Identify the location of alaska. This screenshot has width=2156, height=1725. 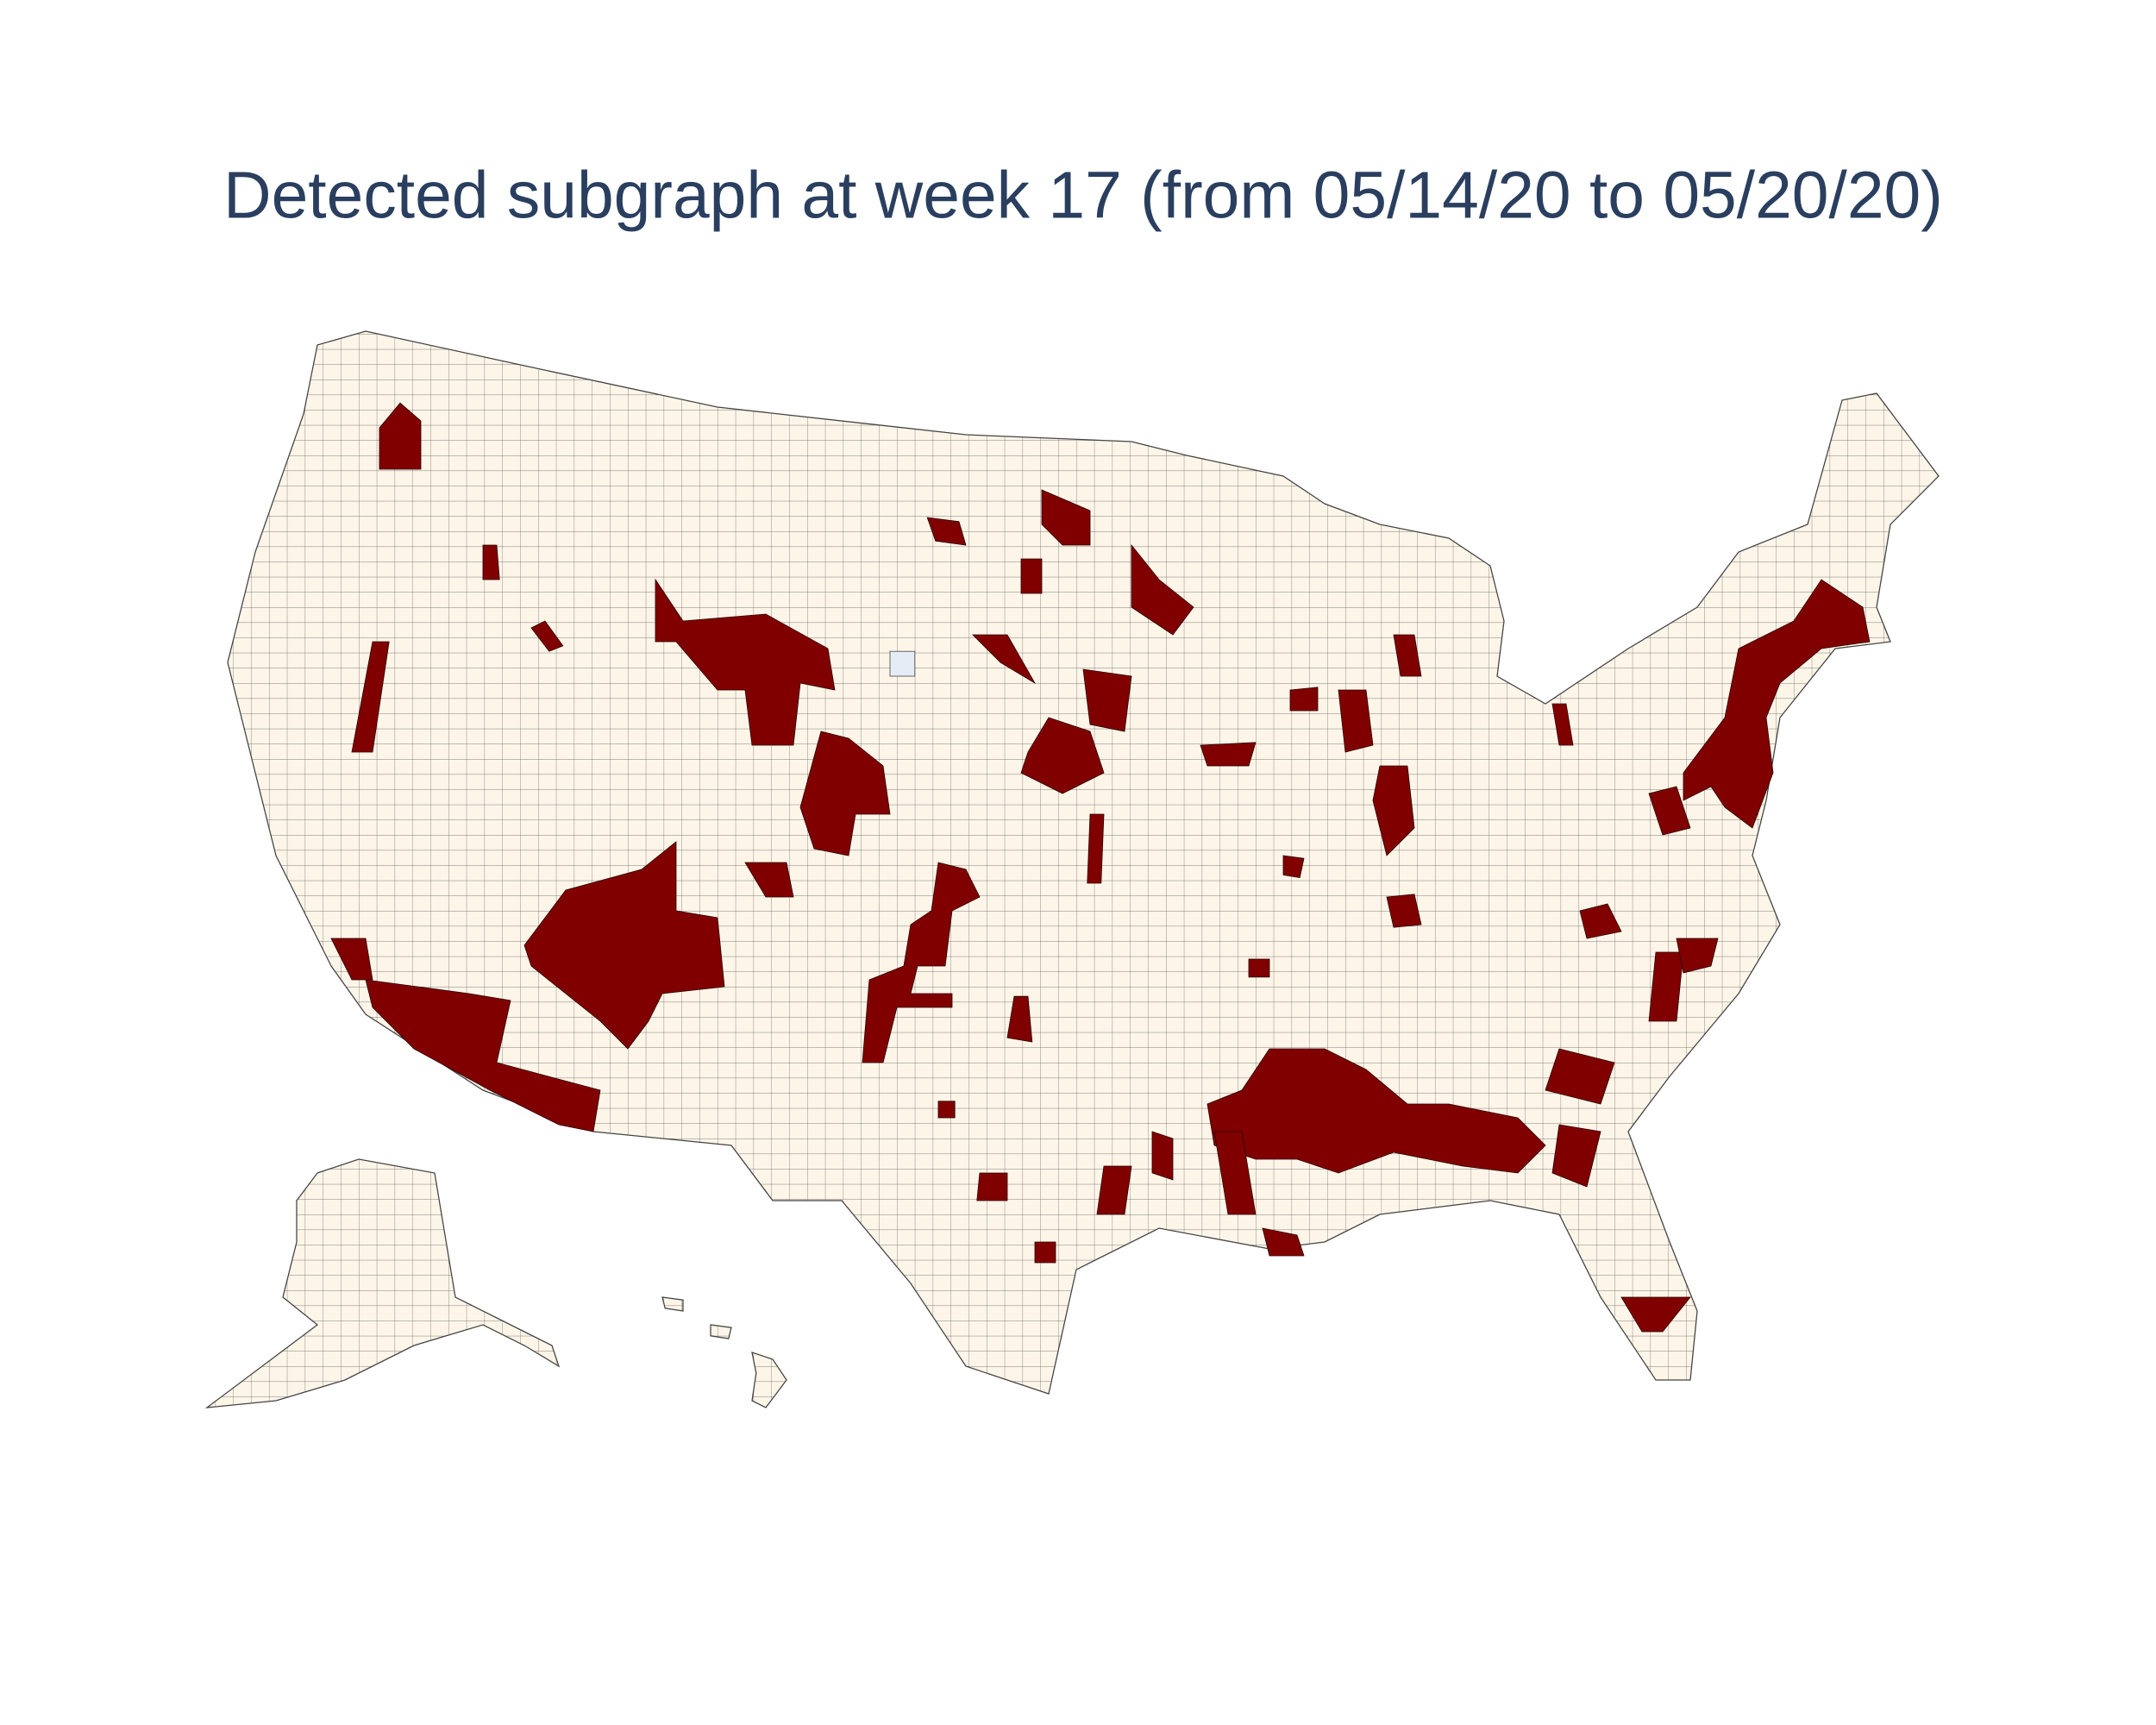
(382, 1283).